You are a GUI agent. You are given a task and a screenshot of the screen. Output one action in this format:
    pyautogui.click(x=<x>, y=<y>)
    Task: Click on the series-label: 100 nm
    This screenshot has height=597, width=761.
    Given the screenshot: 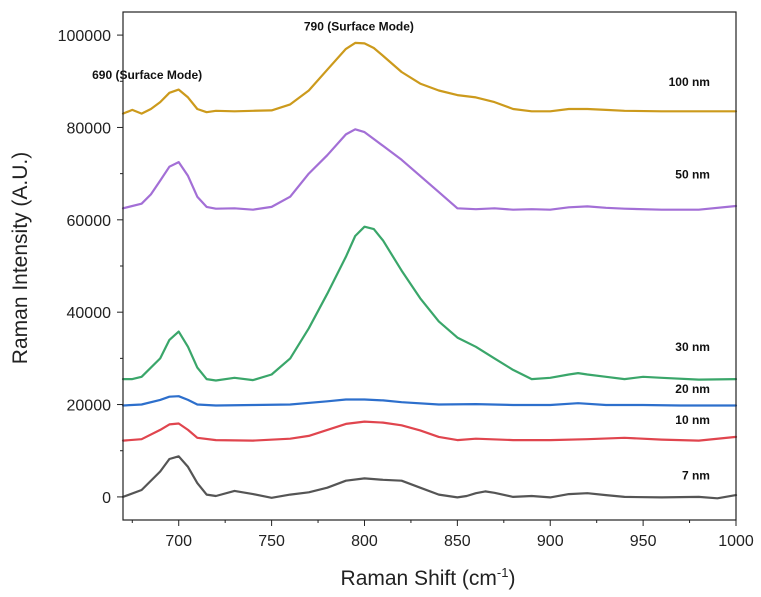 What is the action you would take?
    pyautogui.click(x=689, y=82)
    